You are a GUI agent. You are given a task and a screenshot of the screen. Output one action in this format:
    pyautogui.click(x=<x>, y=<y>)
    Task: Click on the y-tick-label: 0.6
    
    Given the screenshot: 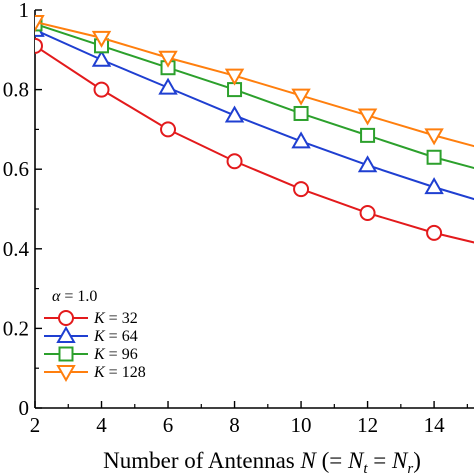 What is the action you would take?
    pyautogui.click(x=16, y=169)
    